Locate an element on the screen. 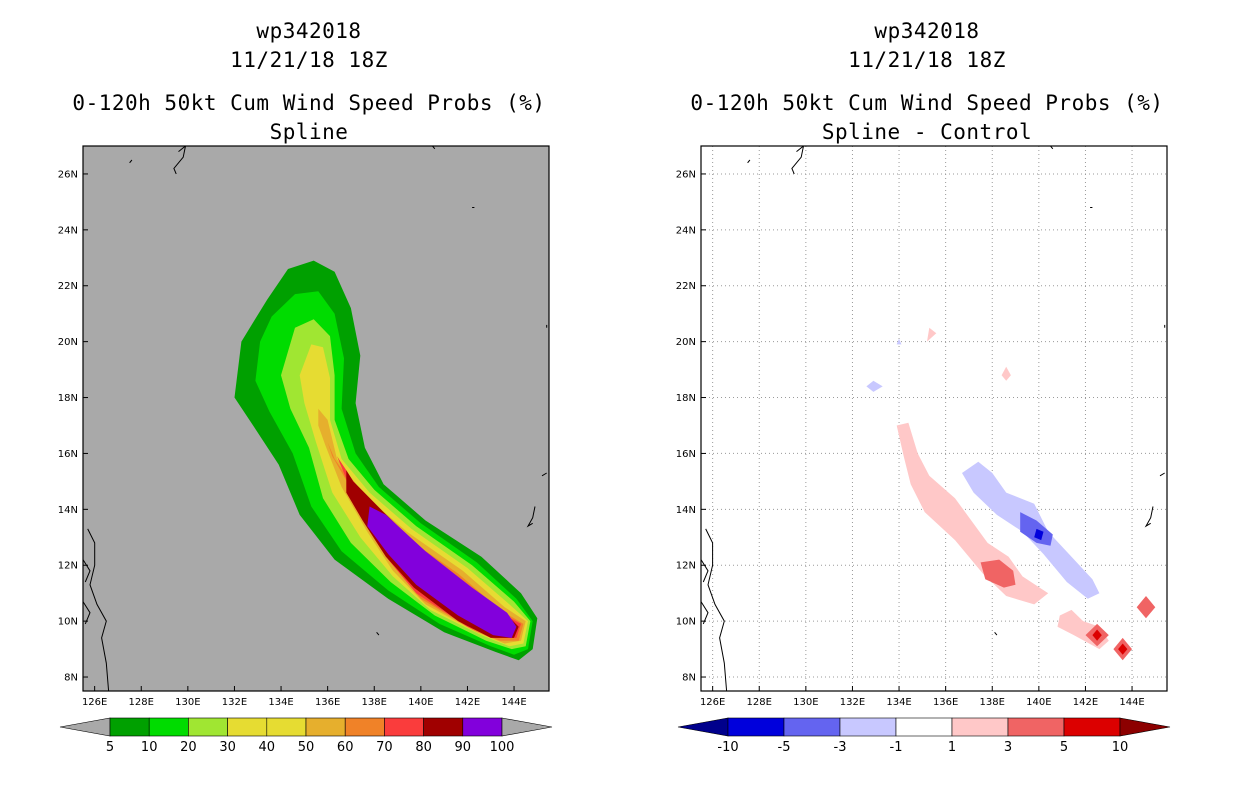  left-panel-label: Spline is located at coordinates (309, 132).